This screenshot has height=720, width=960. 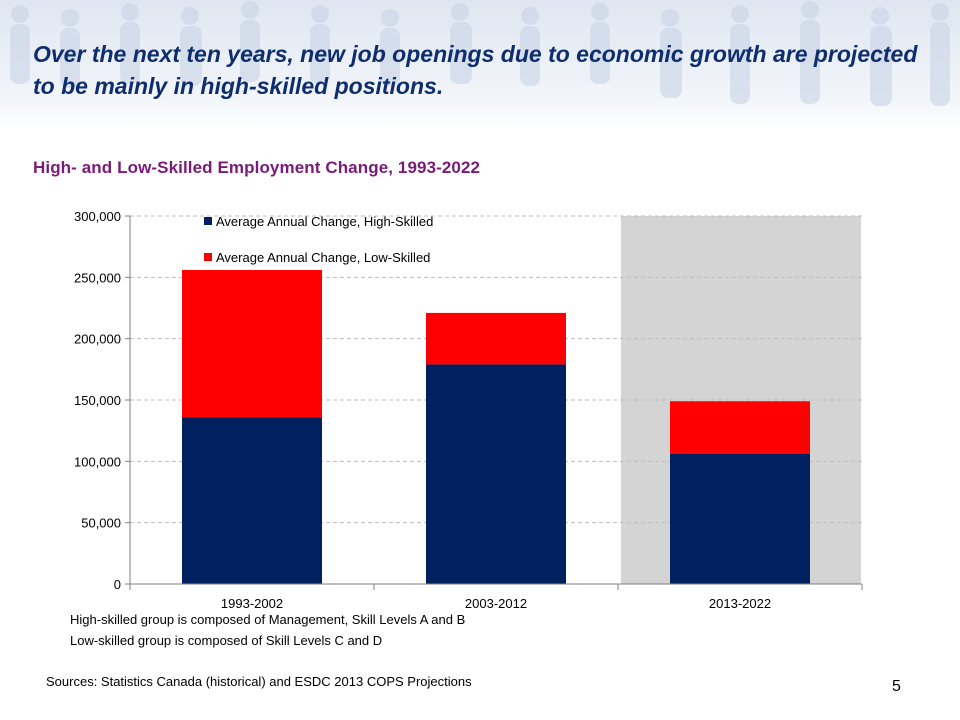 I want to click on x-tick-label: 1993-2002, so click(x=252, y=603).